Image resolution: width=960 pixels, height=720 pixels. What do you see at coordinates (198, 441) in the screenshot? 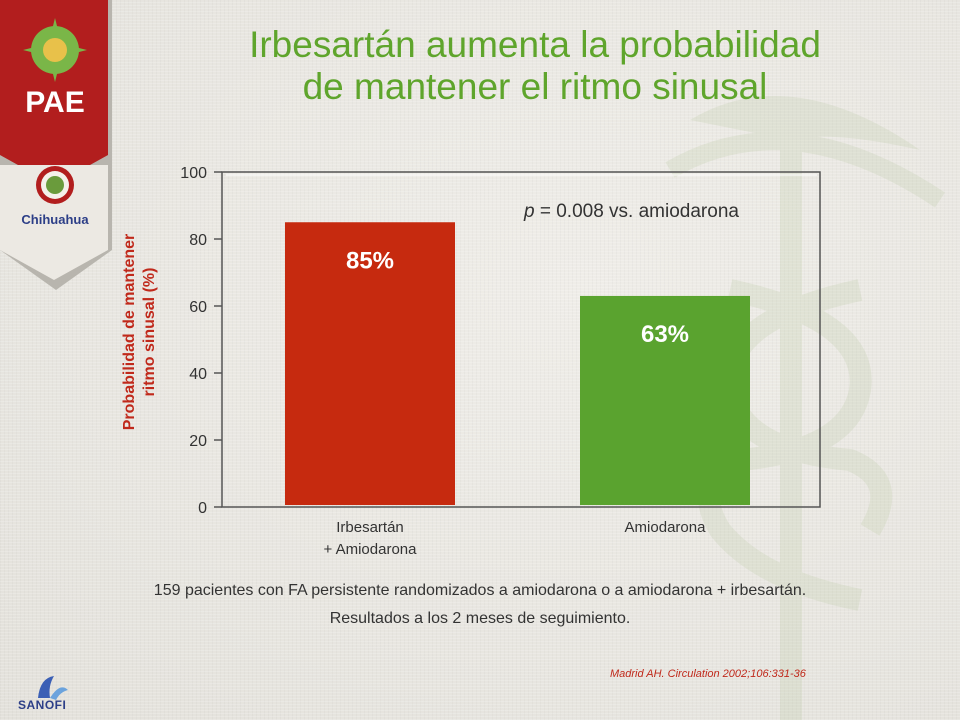
I see `y-tick-label: 20` at bounding box center [198, 441].